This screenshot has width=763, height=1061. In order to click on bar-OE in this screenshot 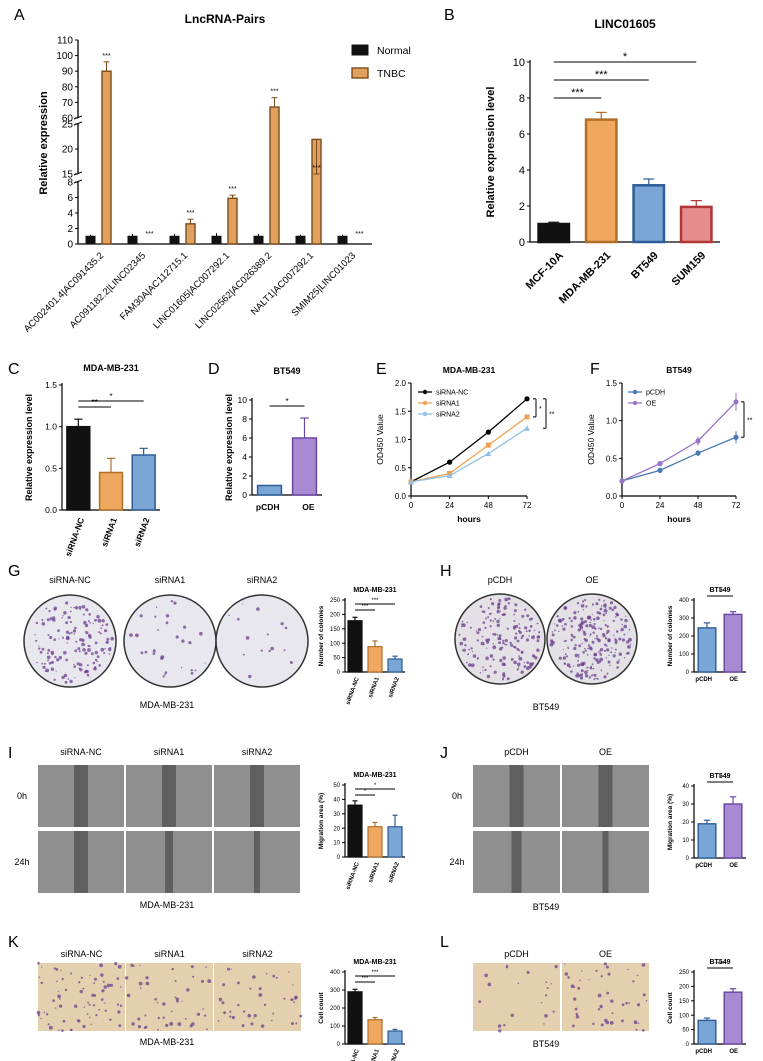, I will do `click(733, 831)`.